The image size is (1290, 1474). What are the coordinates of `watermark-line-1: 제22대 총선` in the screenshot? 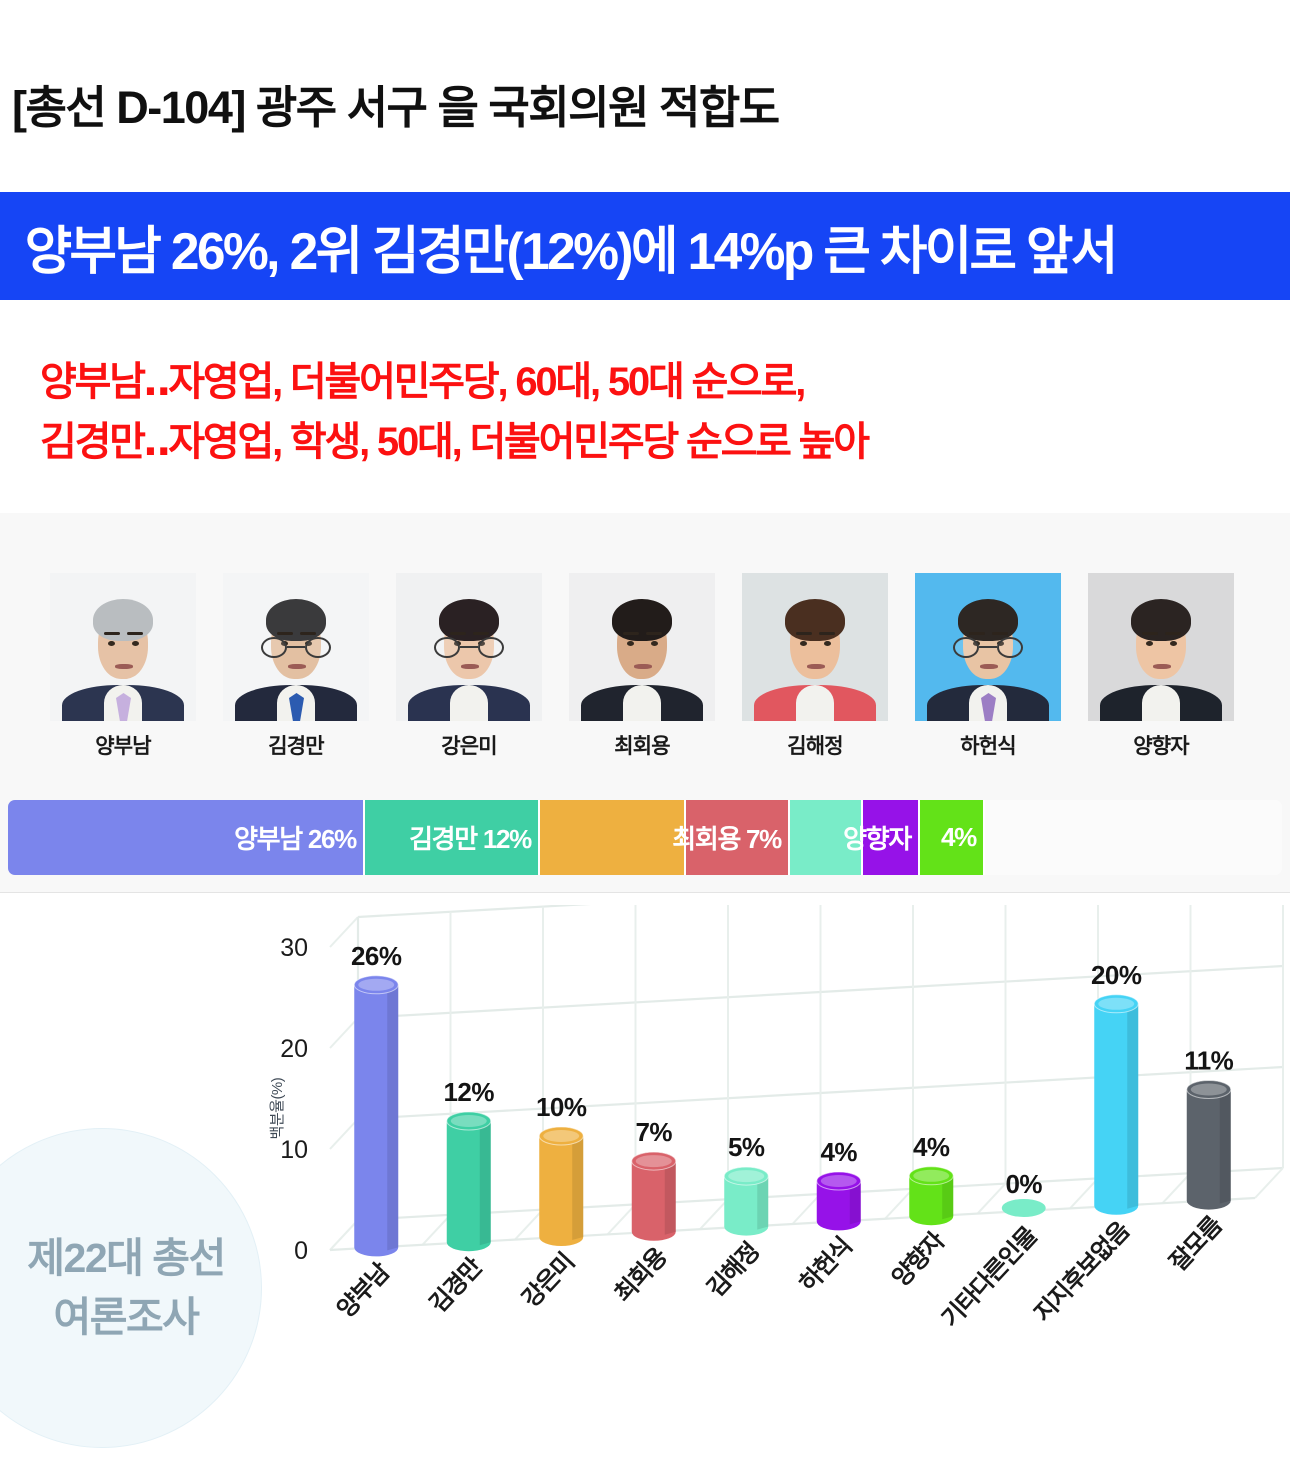 It's located at (126, 1257).